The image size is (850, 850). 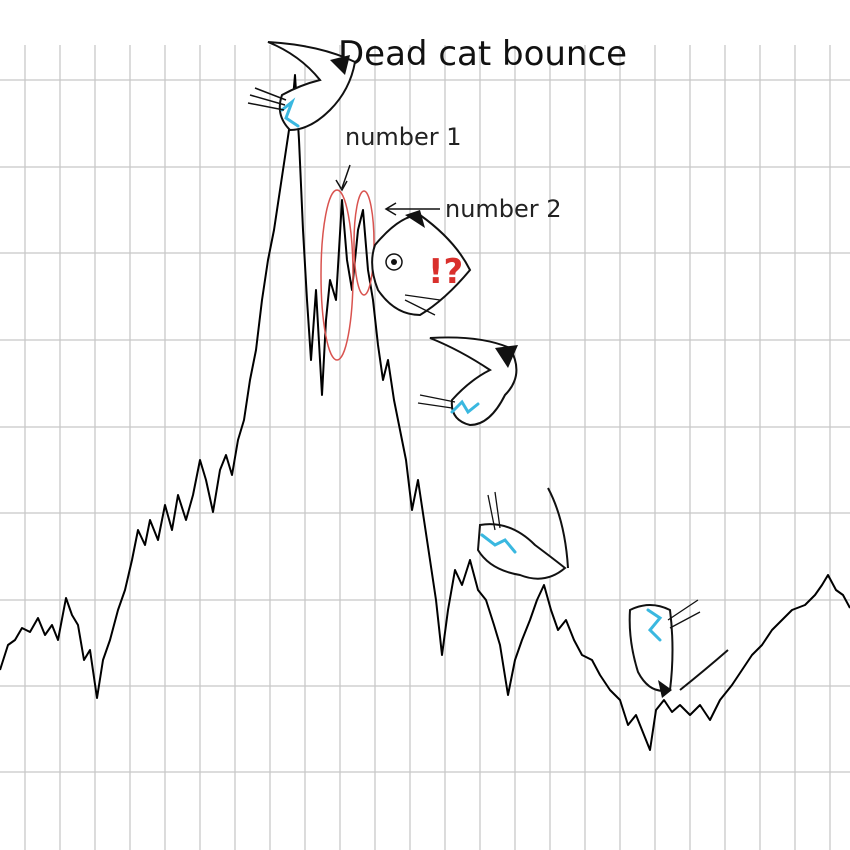 What do you see at coordinates (467, 381) in the screenshot?
I see `cat-falling` at bounding box center [467, 381].